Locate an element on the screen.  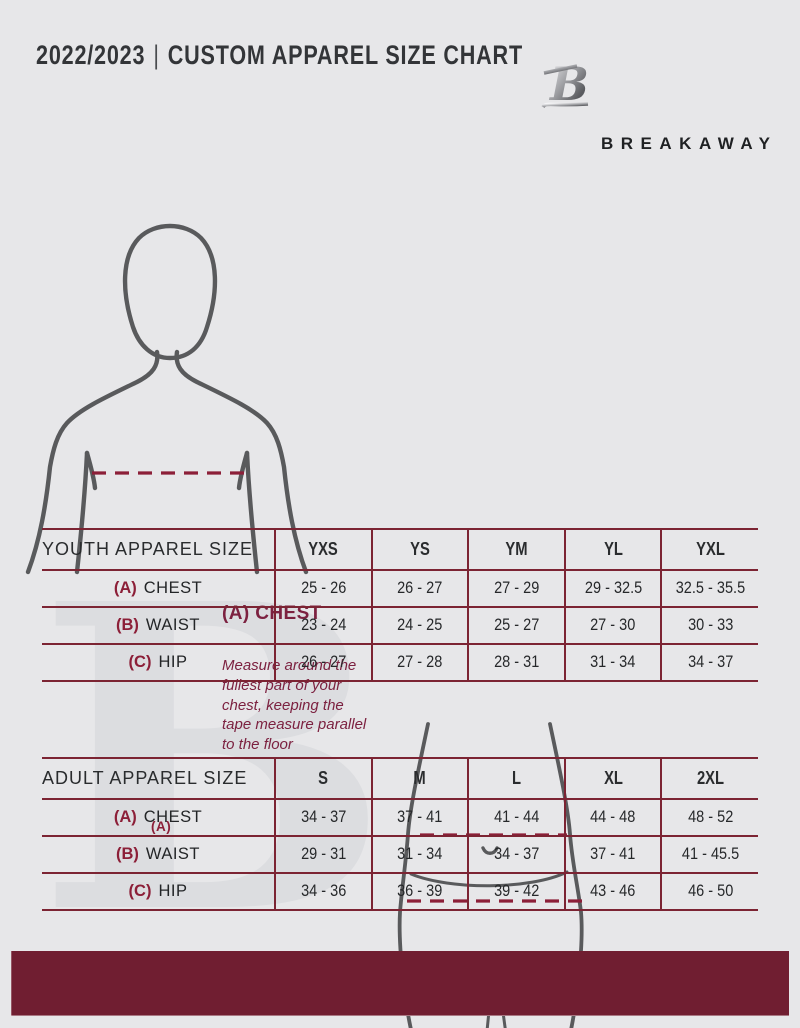
youth-waist-yl: 27 - 30 is located at coordinates (612, 625).